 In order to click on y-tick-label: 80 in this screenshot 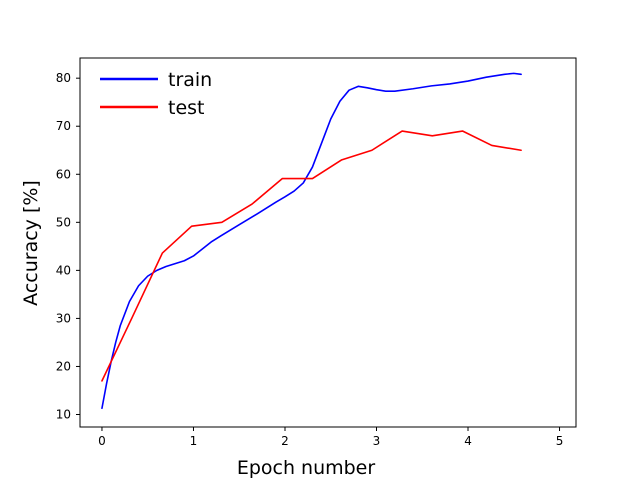, I will do `click(63, 78)`.